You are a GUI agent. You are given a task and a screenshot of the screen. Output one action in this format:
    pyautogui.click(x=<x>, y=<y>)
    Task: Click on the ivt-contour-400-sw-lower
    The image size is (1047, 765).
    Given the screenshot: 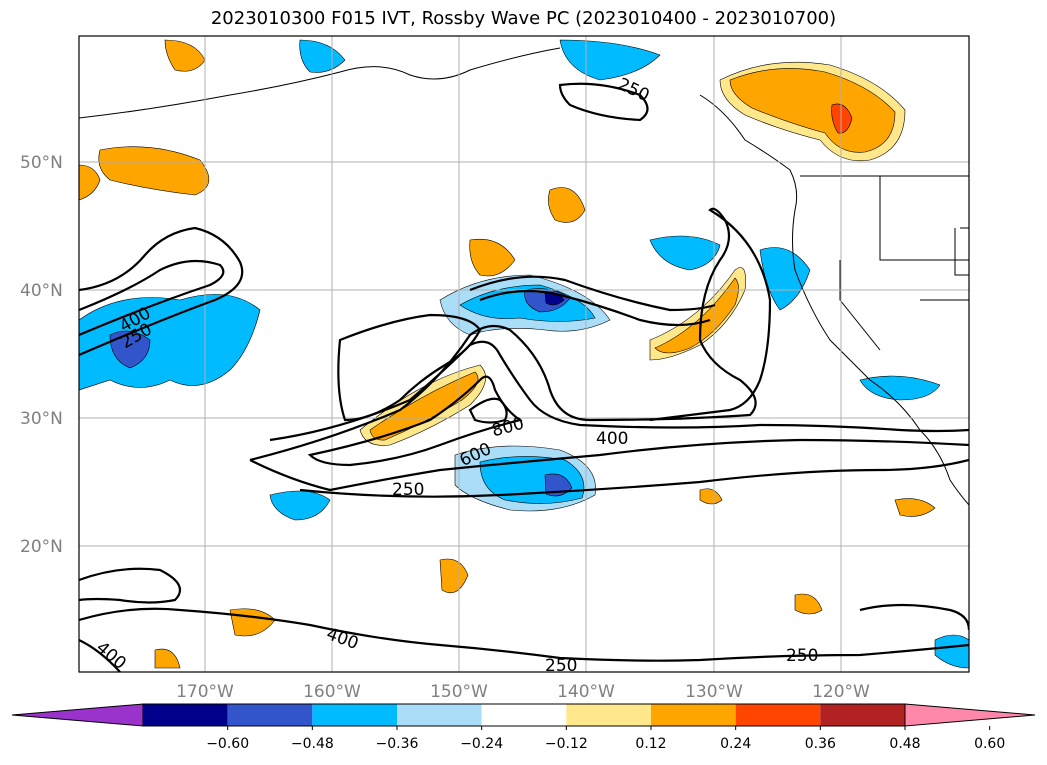 What is the action you would take?
    pyautogui.click(x=100, y=655)
    